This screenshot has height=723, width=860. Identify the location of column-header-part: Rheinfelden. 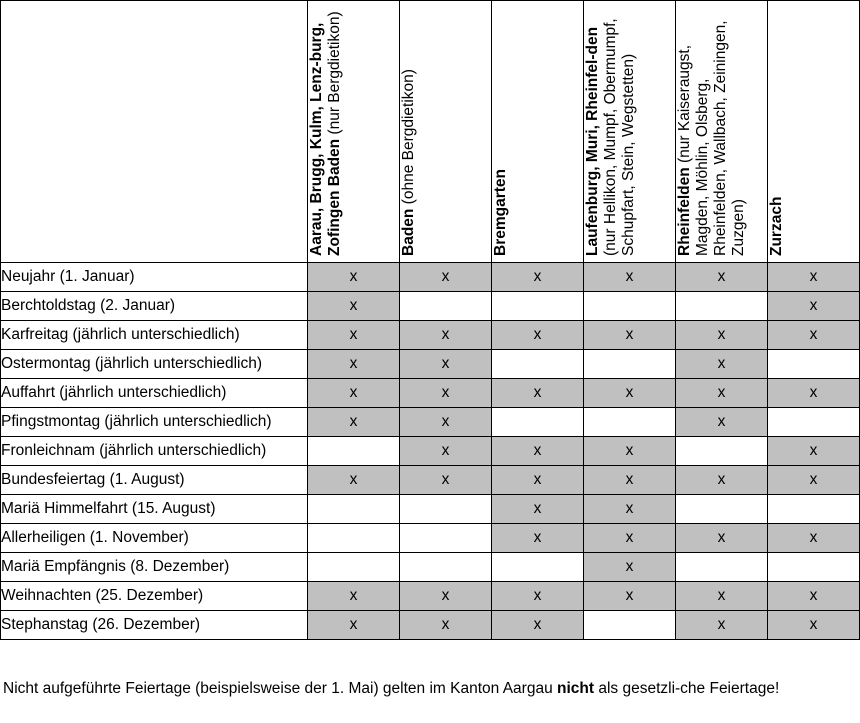
(684, 211).